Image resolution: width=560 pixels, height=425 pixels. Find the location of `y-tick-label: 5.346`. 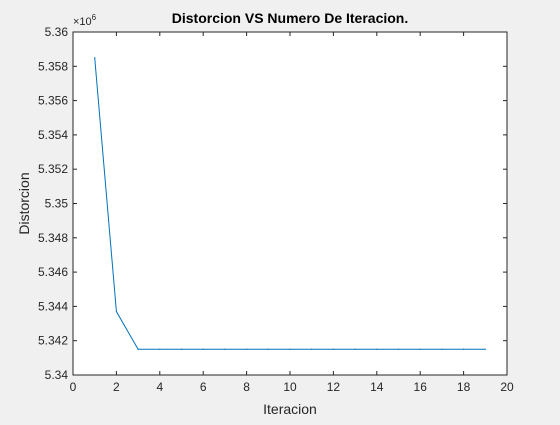

y-tick-label: 5.346 is located at coordinates (53, 272).